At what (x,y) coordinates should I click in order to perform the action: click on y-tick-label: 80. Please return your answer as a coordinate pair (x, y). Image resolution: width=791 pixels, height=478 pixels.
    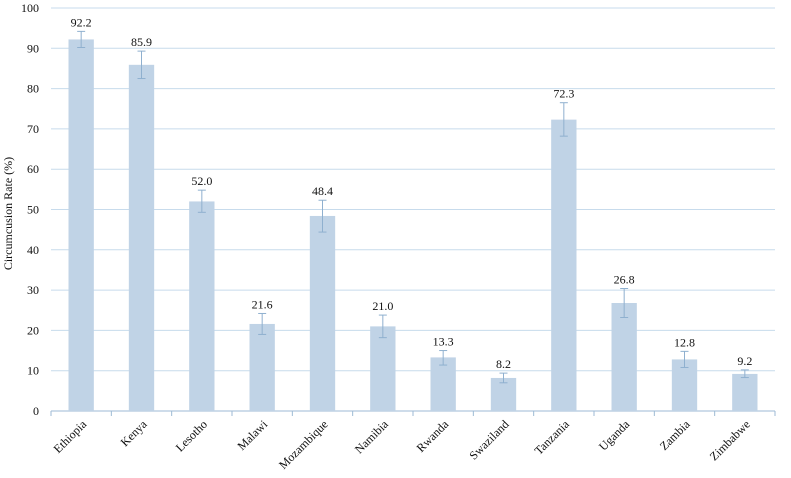
    Looking at the image, I should click on (33, 89).